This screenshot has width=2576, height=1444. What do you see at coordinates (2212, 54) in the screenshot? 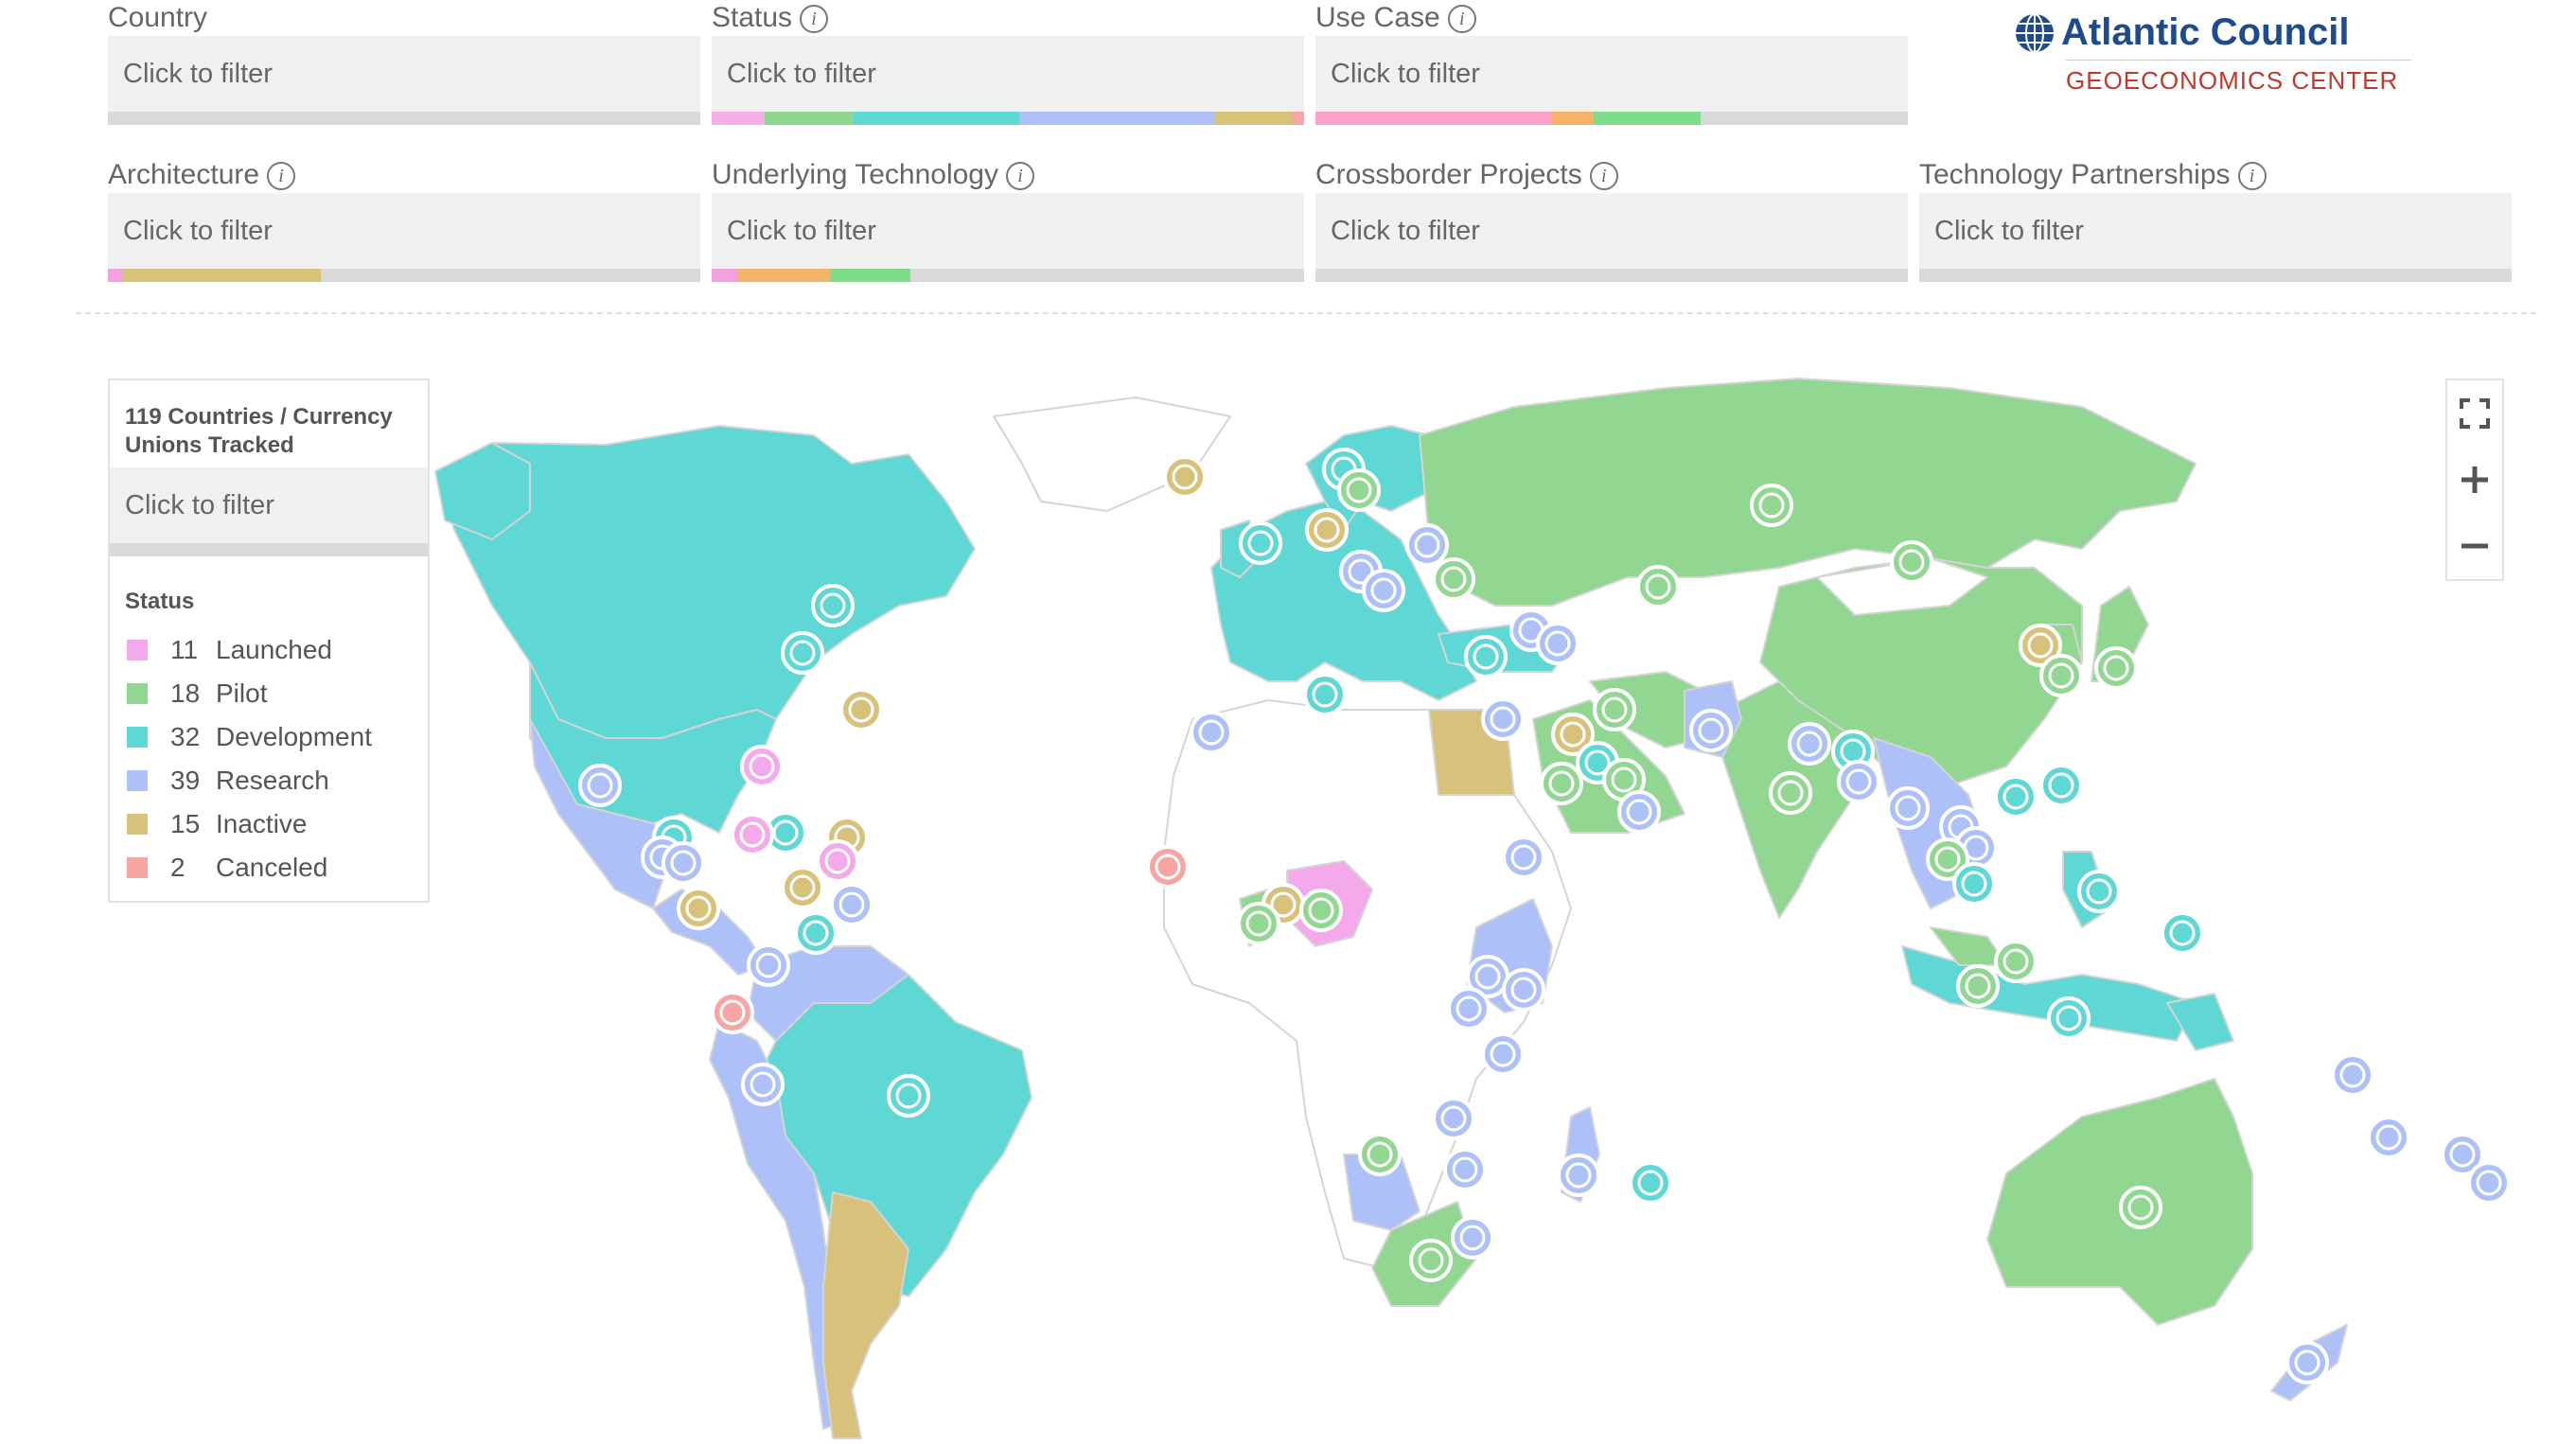
I see `atlantic-council-logo: Atlantic Council GEOECONOMICS CENTER` at bounding box center [2212, 54].